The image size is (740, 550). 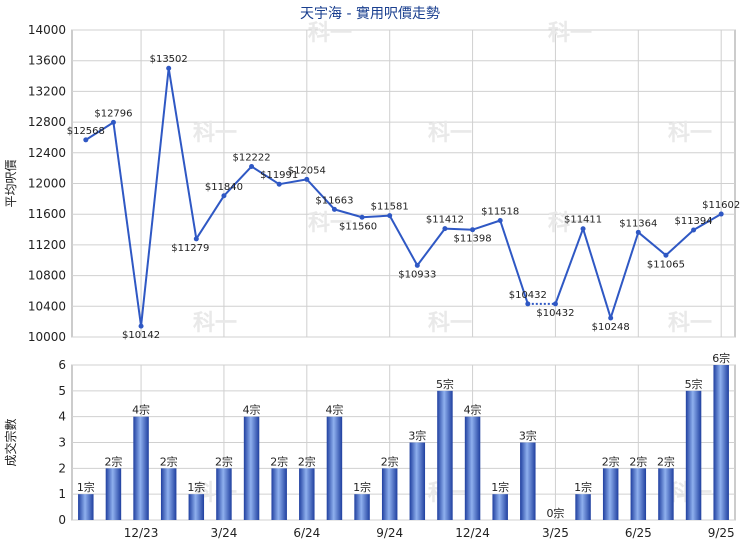 What do you see at coordinates (47, 61) in the screenshot?
I see `line-y-tick-label: 13600` at bounding box center [47, 61].